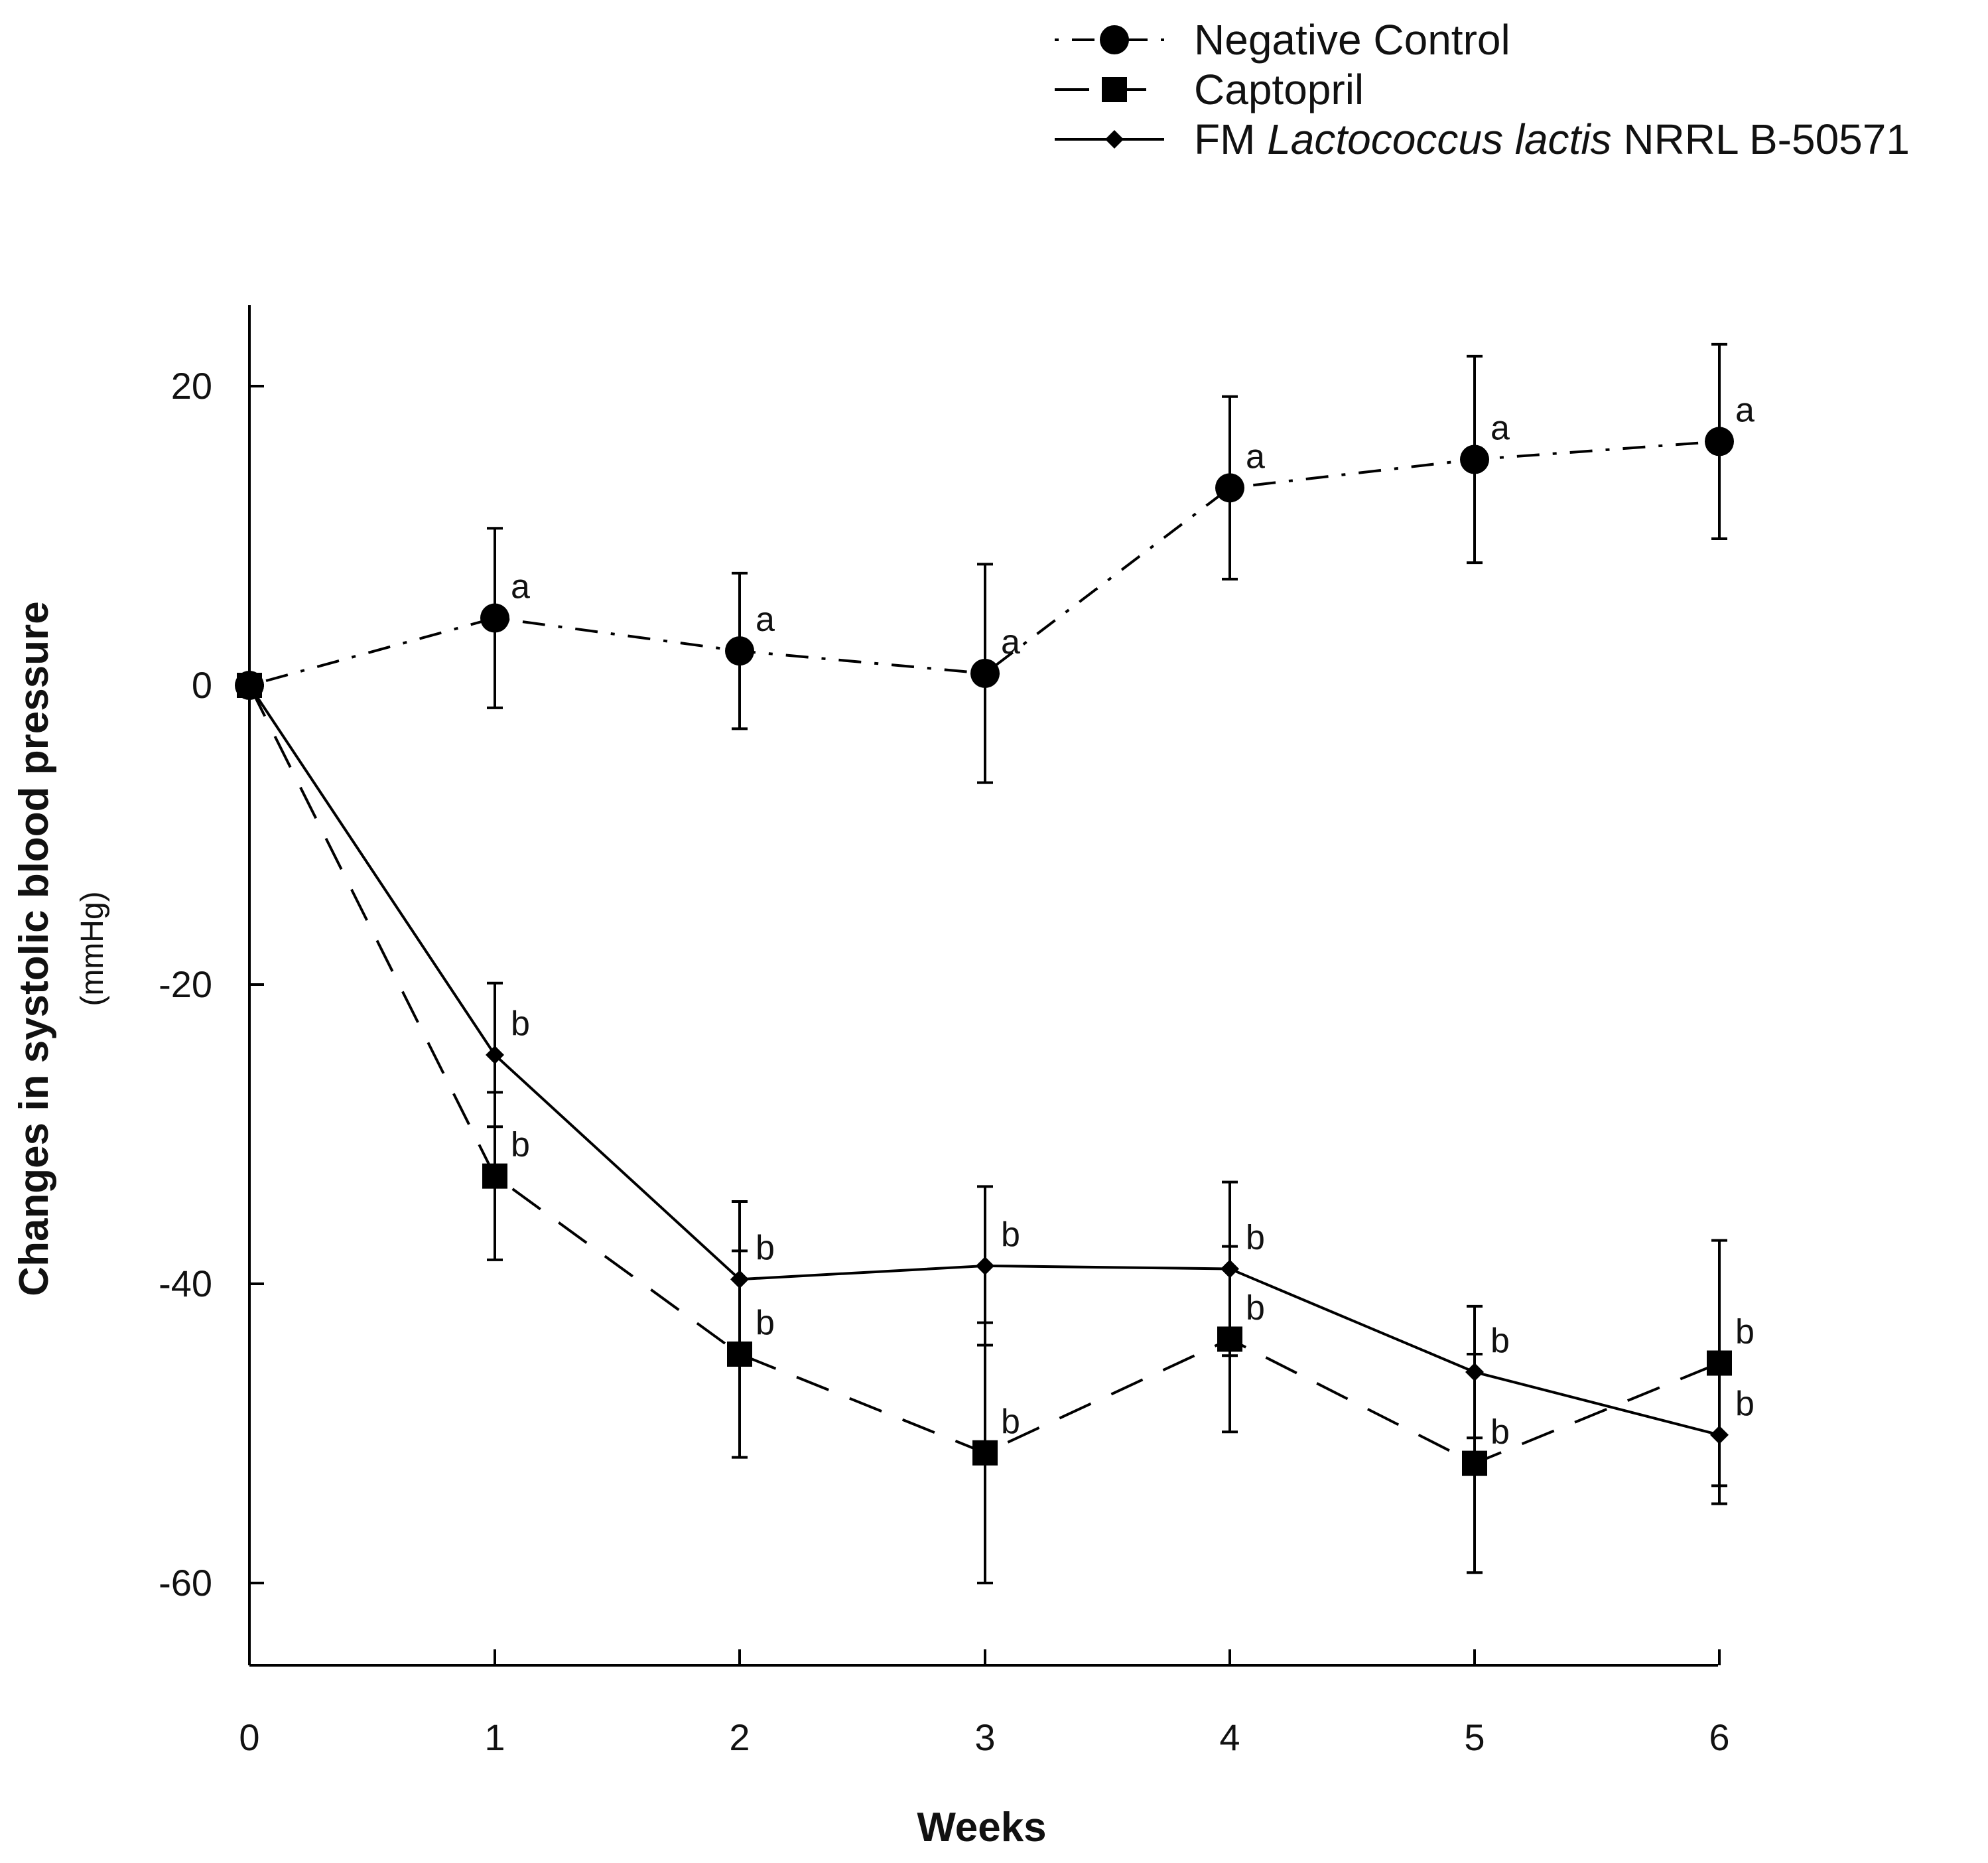 This screenshot has height=1863, width=1988. I want to click on legend-label: Negative Control, so click(1352, 40).